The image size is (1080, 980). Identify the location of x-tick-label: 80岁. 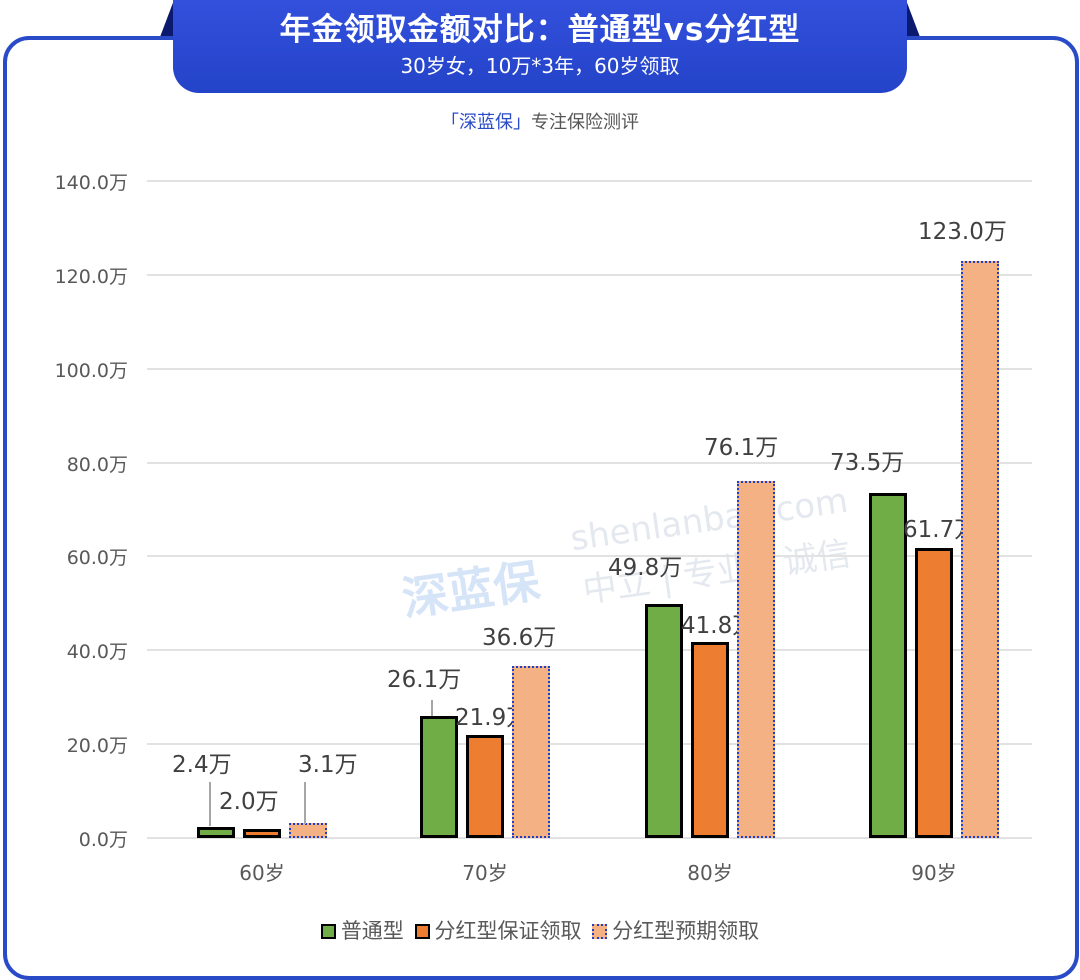
(710, 873).